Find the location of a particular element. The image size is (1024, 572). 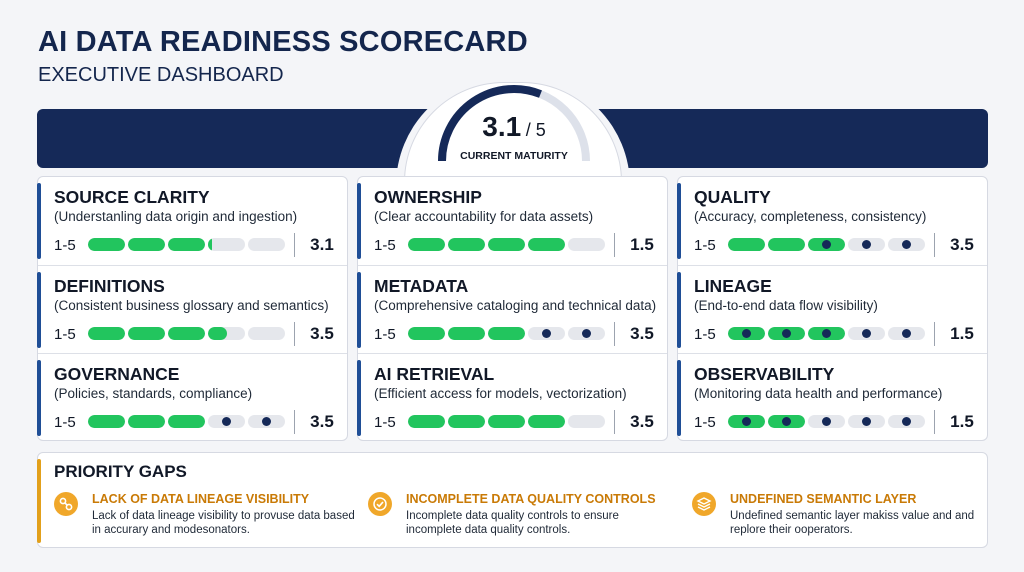

gap-heading: INCOMPLETE DATA QUALITY CONTROLS is located at coordinates (531, 499).